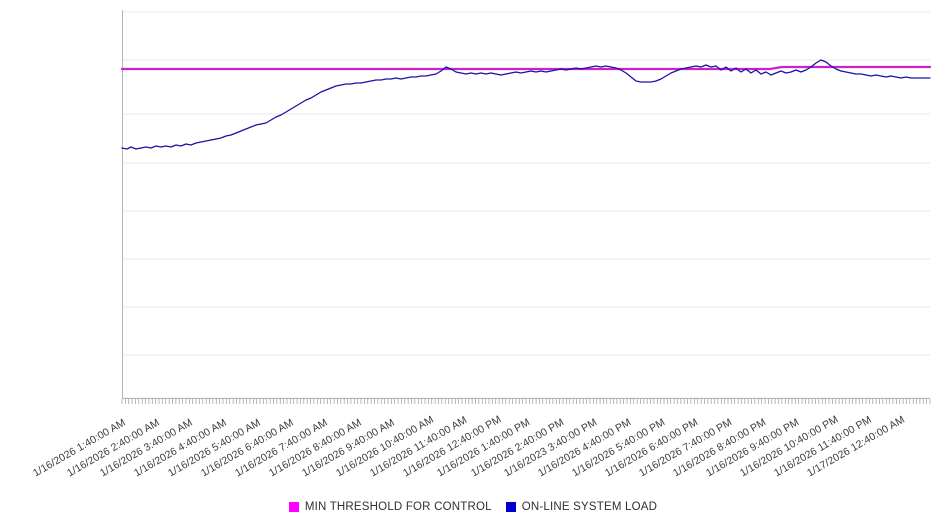 Image resolution: width=946 pixels, height=526 pixels. I want to click on legend-entry: ON-LINE SYSTEM LOAD, so click(581, 507).